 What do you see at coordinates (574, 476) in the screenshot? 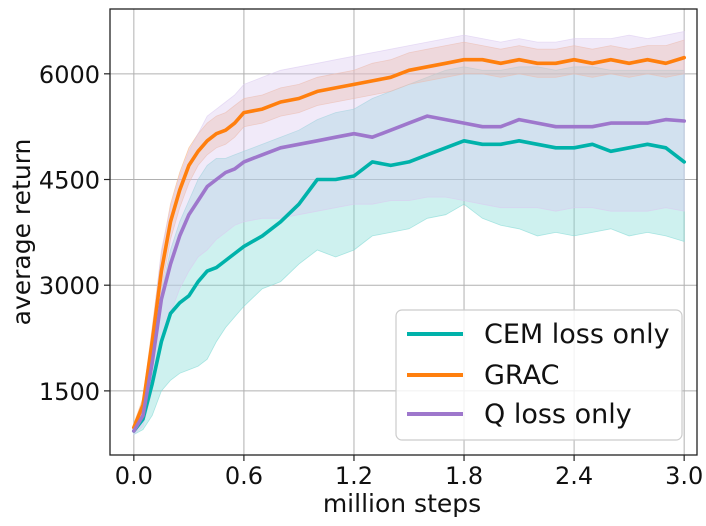
I see `x-tick-label: 2.4` at bounding box center [574, 476].